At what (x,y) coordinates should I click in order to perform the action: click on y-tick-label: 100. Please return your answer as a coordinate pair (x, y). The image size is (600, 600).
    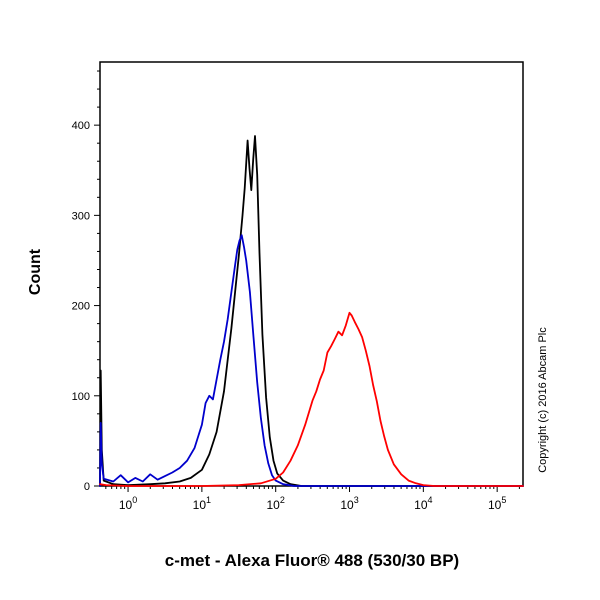
    Looking at the image, I should click on (81, 397).